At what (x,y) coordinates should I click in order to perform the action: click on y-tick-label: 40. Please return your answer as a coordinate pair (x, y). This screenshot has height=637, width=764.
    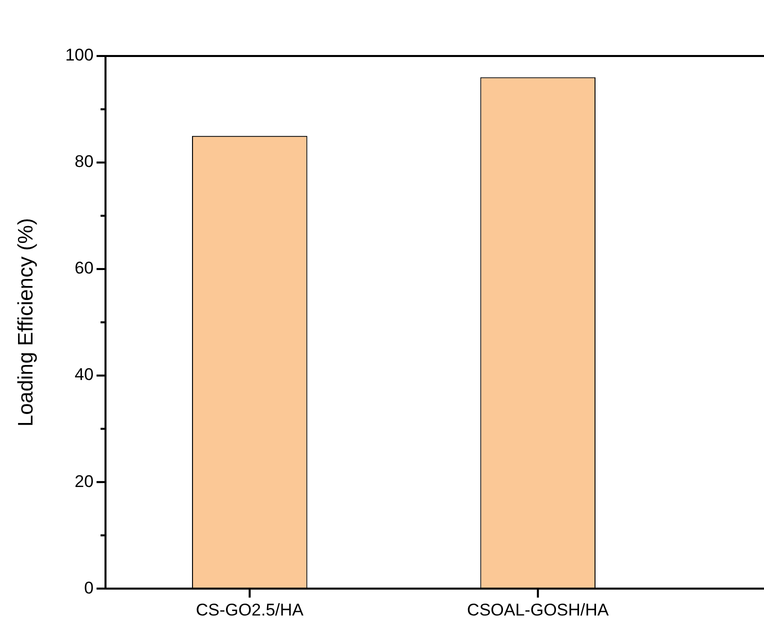
    Looking at the image, I should click on (84, 374).